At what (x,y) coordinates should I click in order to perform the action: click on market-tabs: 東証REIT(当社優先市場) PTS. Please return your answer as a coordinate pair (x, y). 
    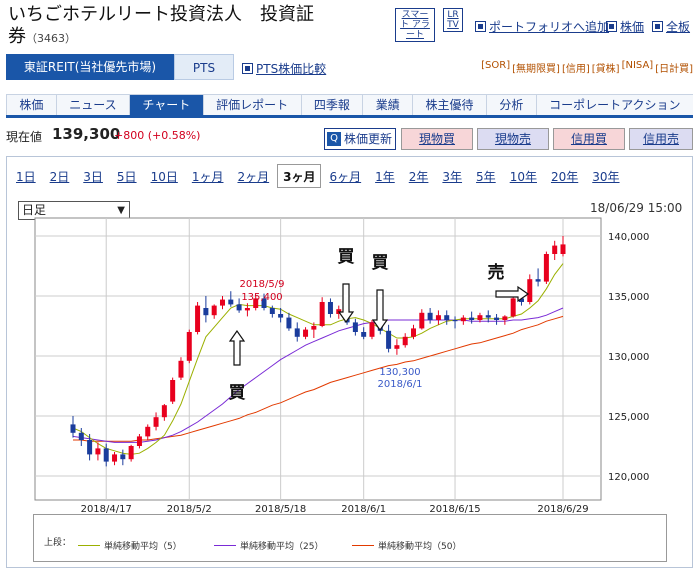
    Looking at the image, I should click on (120, 67).